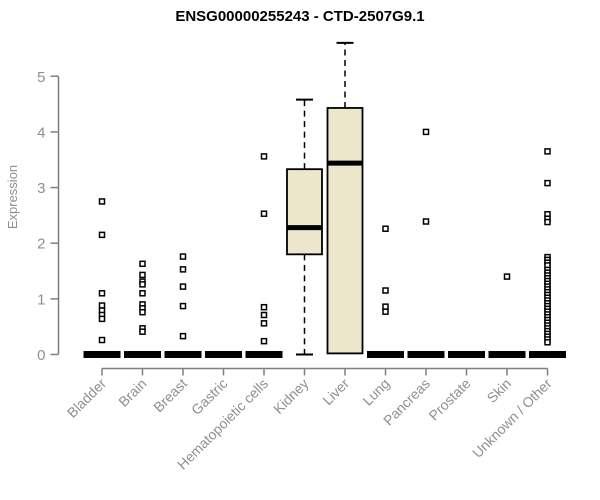  What do you see at coordinates (335, 391) in the screenshot?
I see `x-tick-label: Liver` at bounding box center [335, 391].